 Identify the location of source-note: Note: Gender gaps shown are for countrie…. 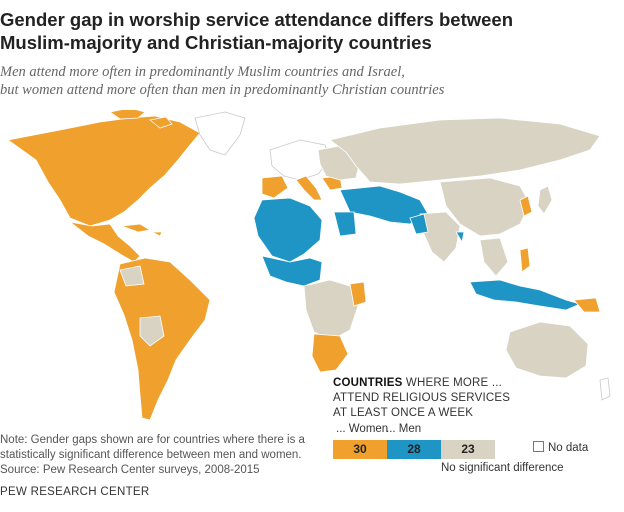
(170, 455).